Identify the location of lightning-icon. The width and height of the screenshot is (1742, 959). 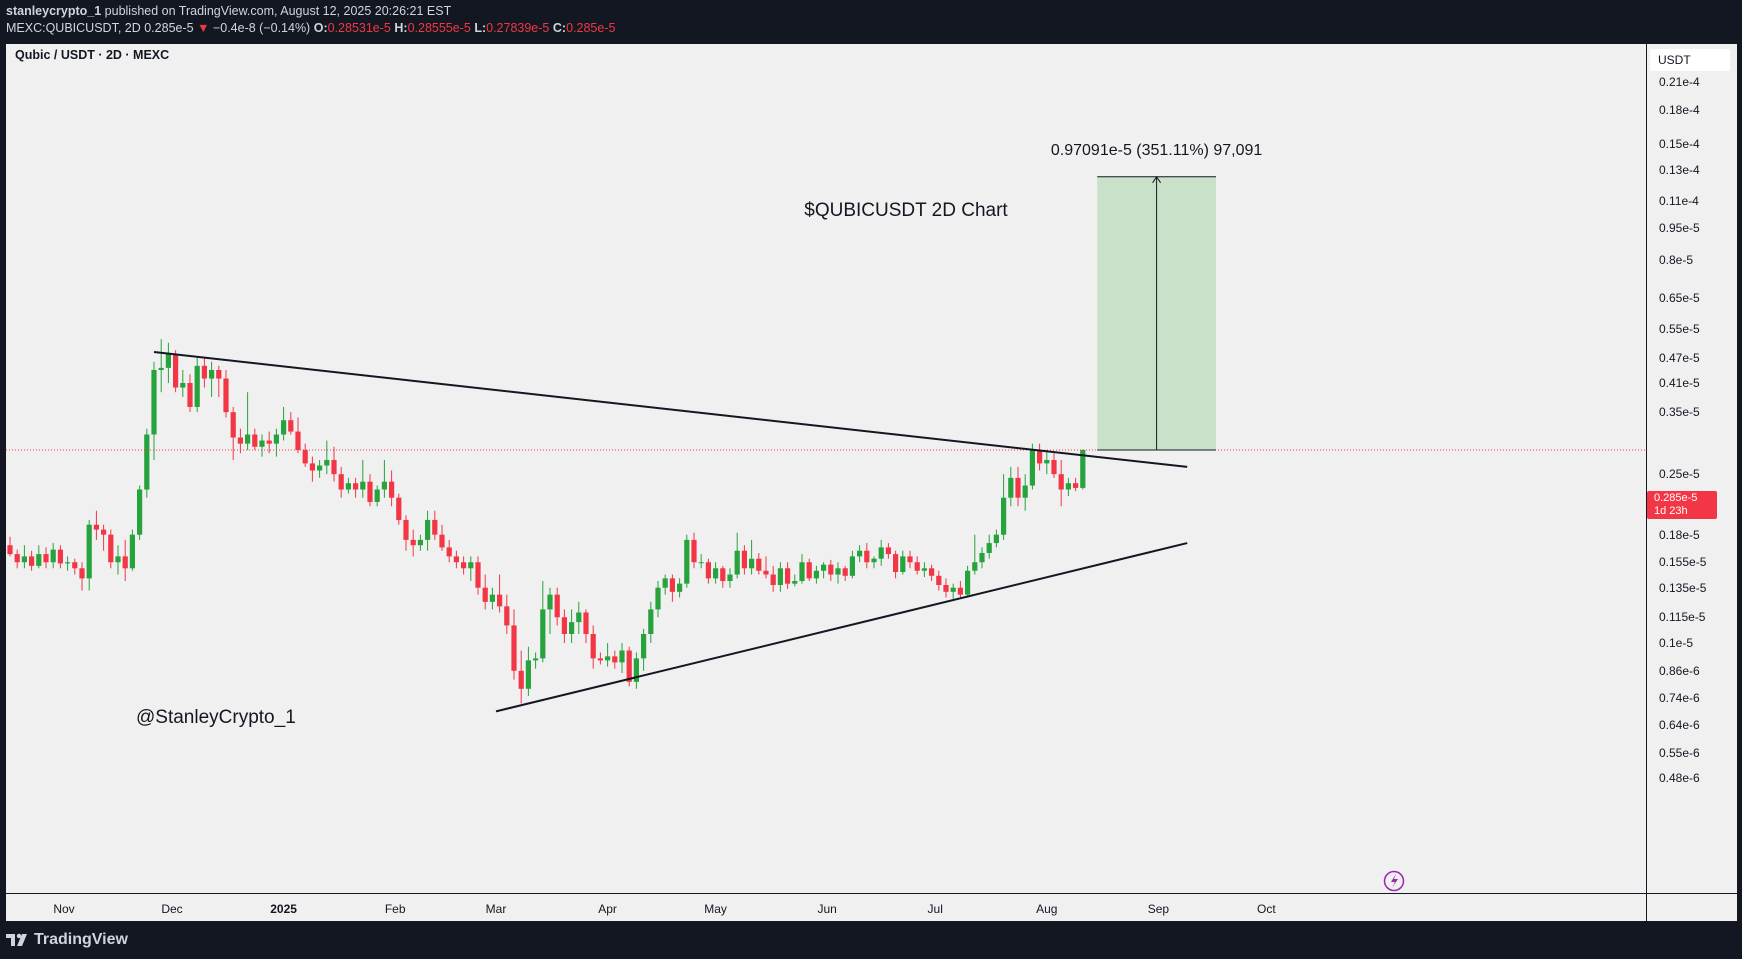
(1394, 881).